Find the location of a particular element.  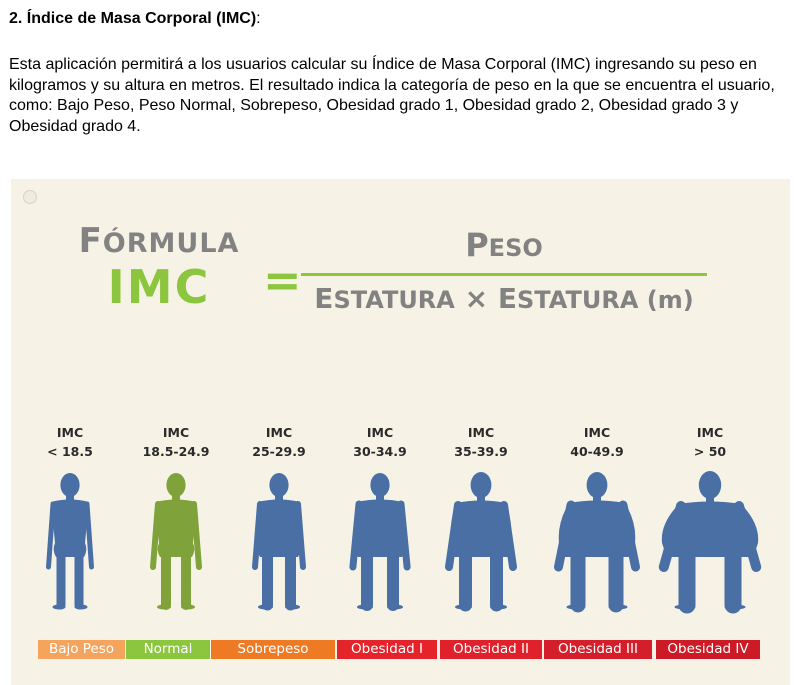

bmi-range-value: 40-49.9 is located at coordinates (597, 451).